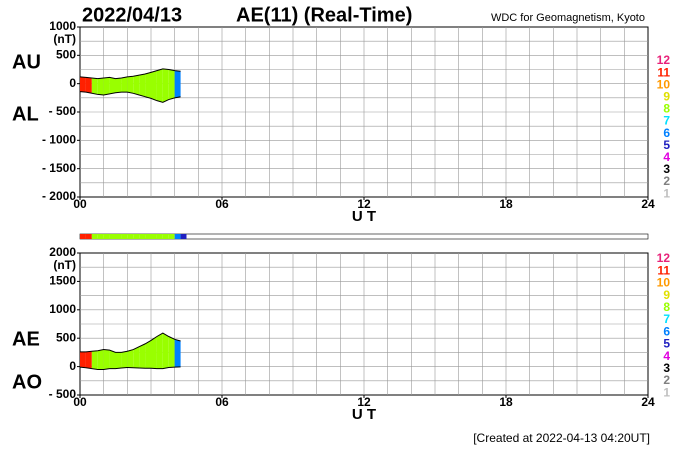 The width and height of the screenshot is (700, 450). I want to click on series-label: AO, so click(27, 382).